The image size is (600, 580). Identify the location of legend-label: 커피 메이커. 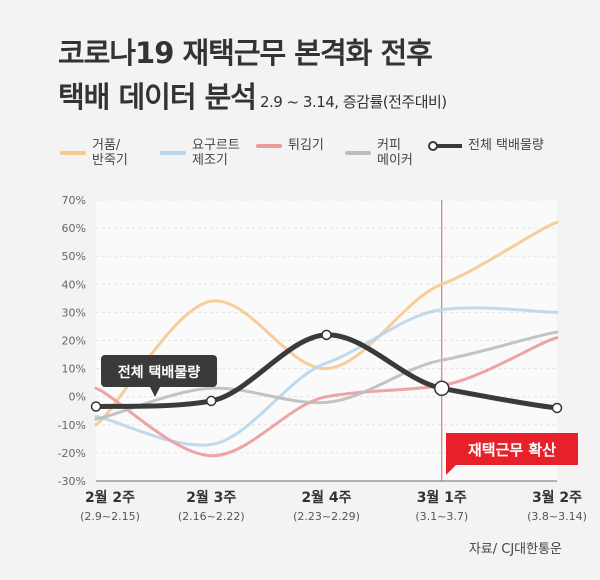
(395, 153).